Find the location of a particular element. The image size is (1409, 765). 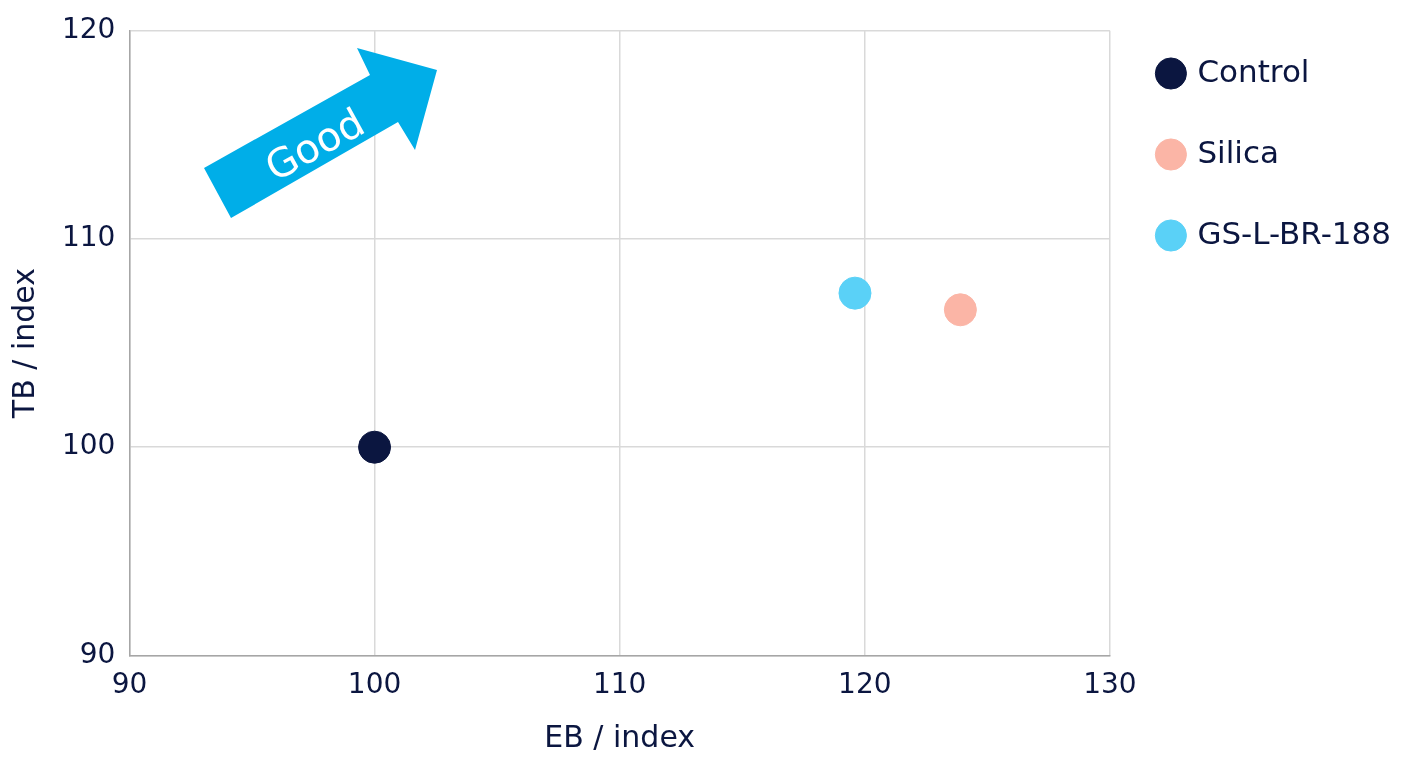

y-tick-label: 100 is located at coordinates (88, 445).